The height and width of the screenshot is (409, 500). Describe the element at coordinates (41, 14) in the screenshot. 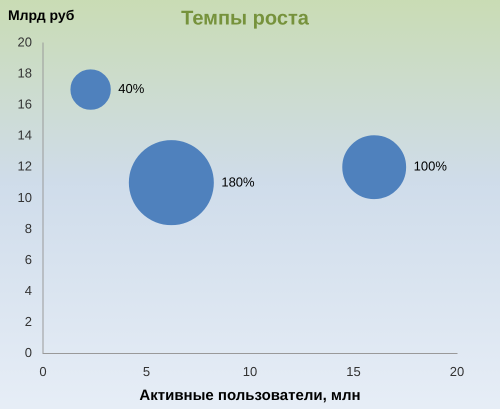

I see `y-axis-title: Млрд руб` at that location.